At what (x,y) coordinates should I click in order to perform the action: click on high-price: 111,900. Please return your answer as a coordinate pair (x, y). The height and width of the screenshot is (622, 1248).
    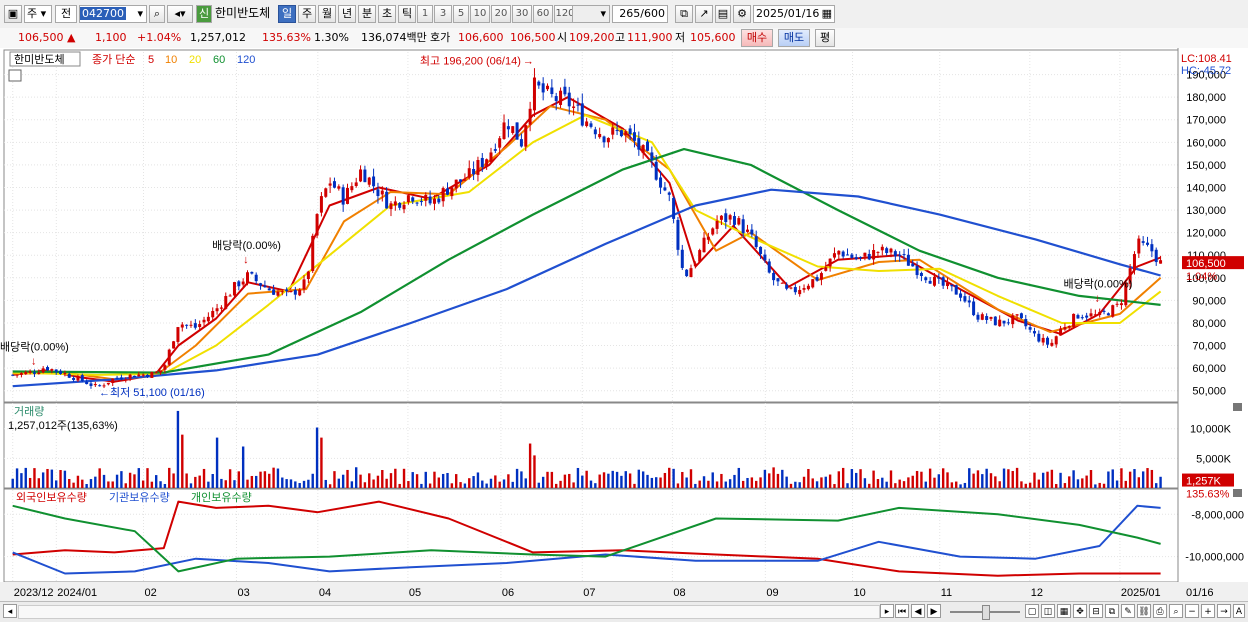
    Looking at the image, I should click on (650, 37).